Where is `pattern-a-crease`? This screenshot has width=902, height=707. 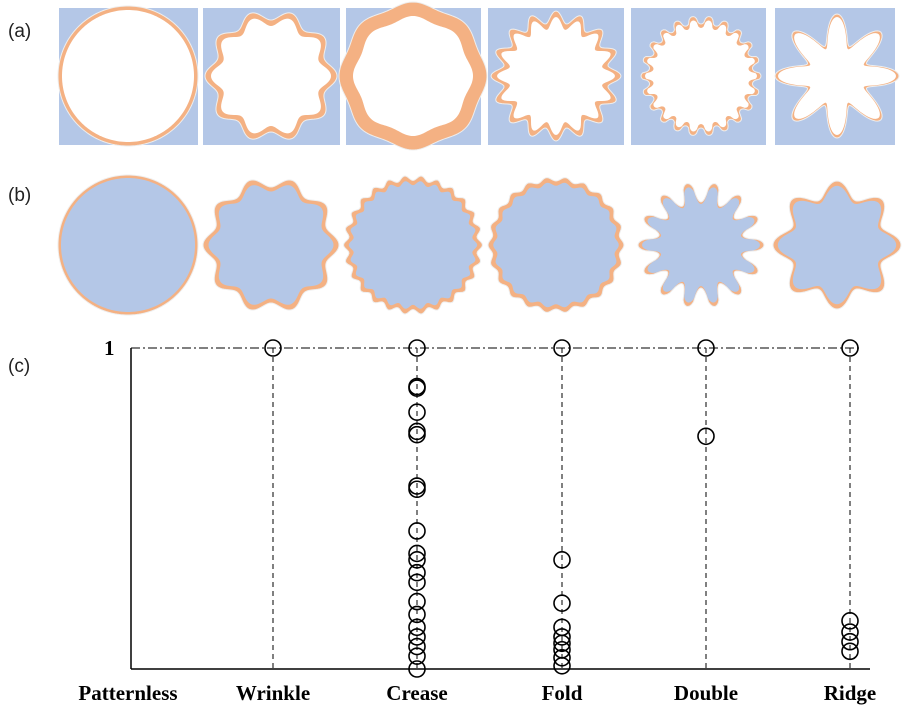 pattern-a-crease is located at coordinates (413, 76).